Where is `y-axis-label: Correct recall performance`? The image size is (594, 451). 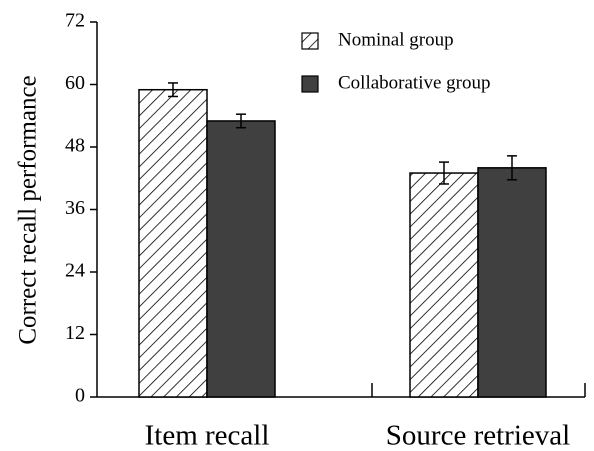
y-axis-label: Correct recall performance is located at coordinates (28, 209).